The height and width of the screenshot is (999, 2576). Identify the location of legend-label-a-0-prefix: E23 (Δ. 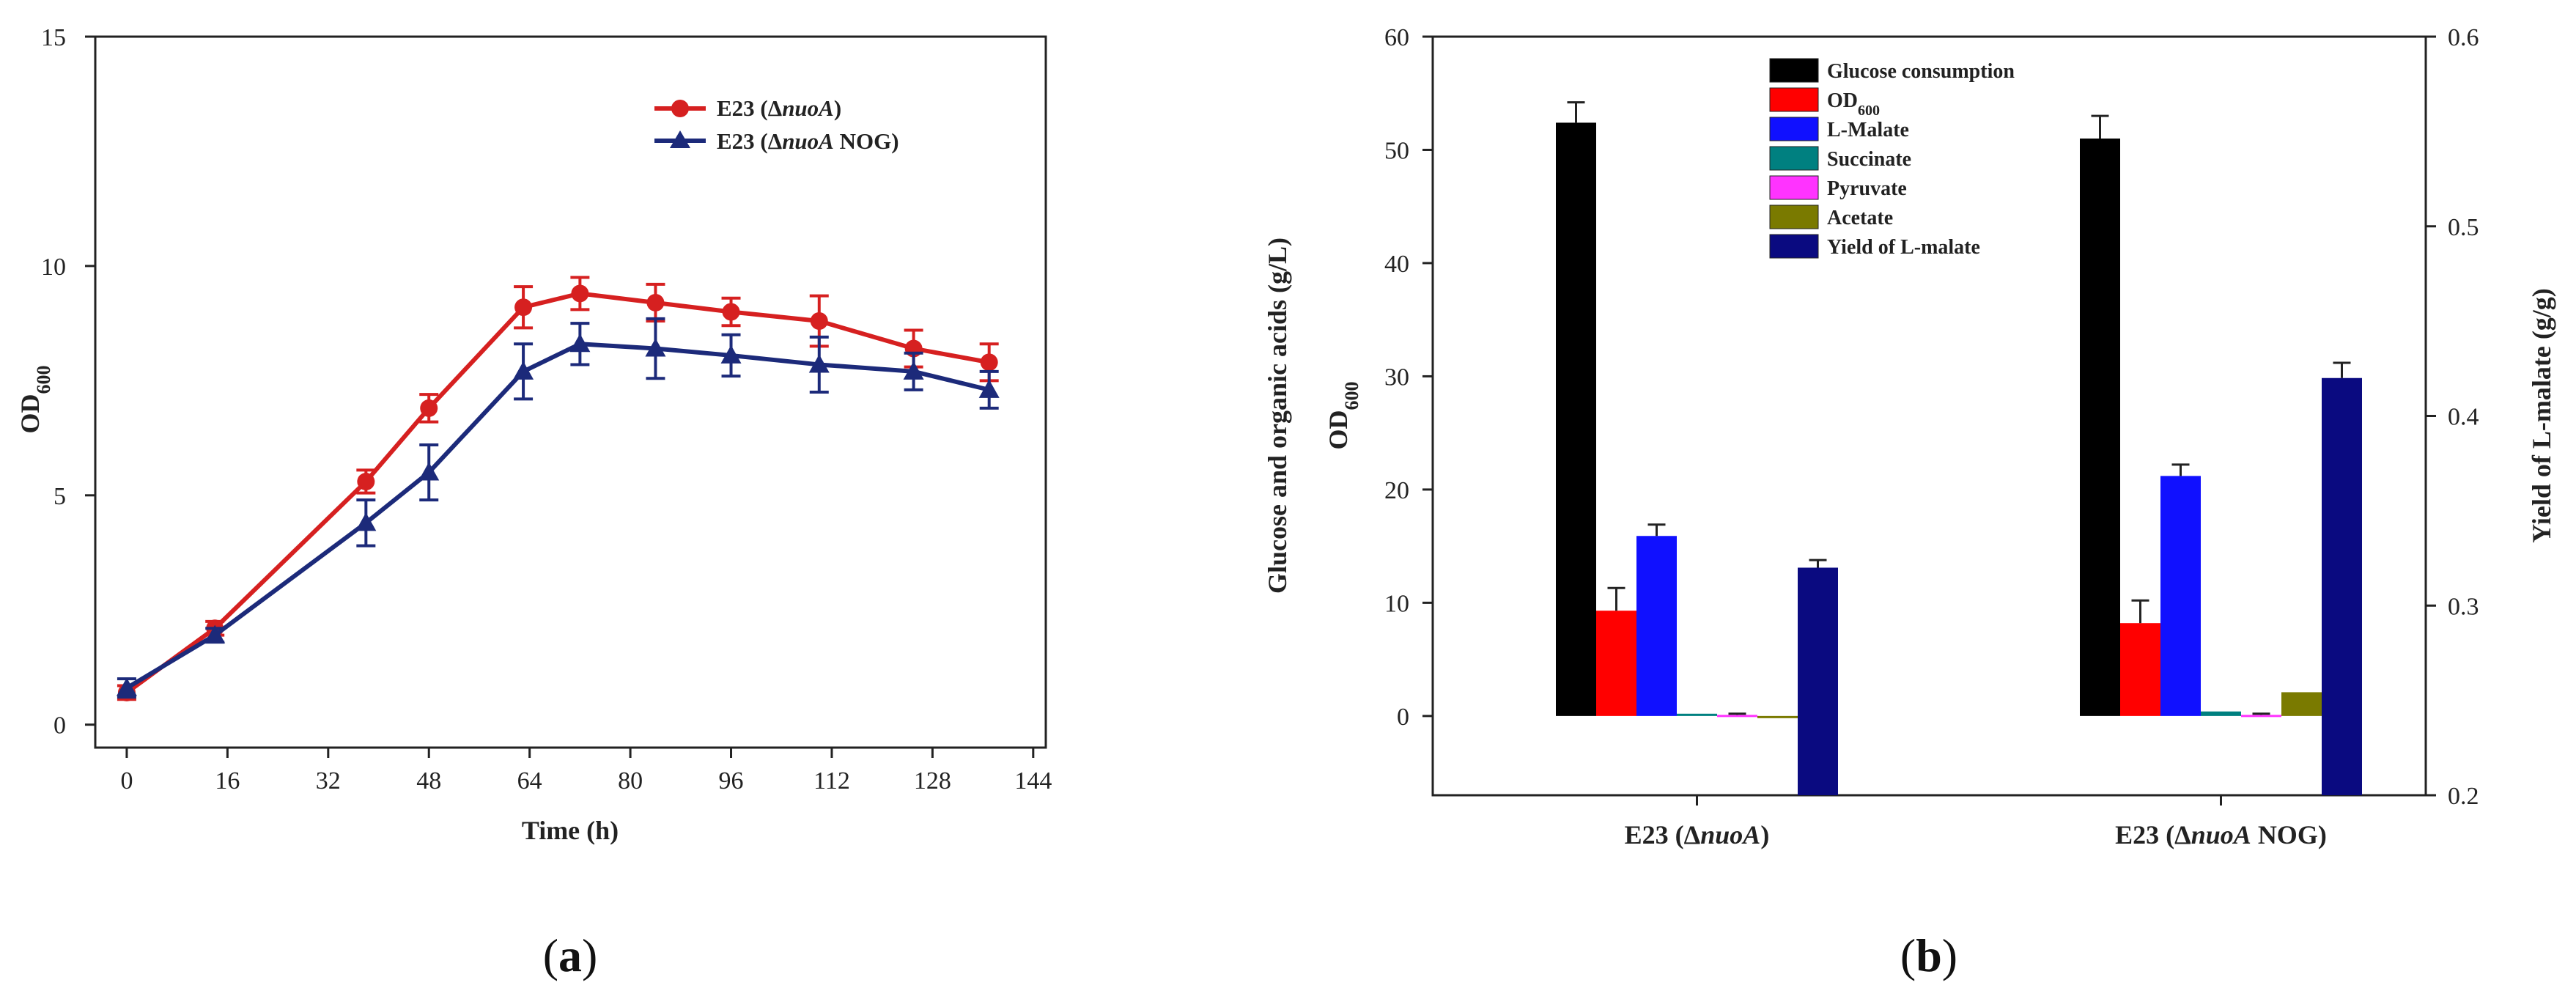
(749, 108).